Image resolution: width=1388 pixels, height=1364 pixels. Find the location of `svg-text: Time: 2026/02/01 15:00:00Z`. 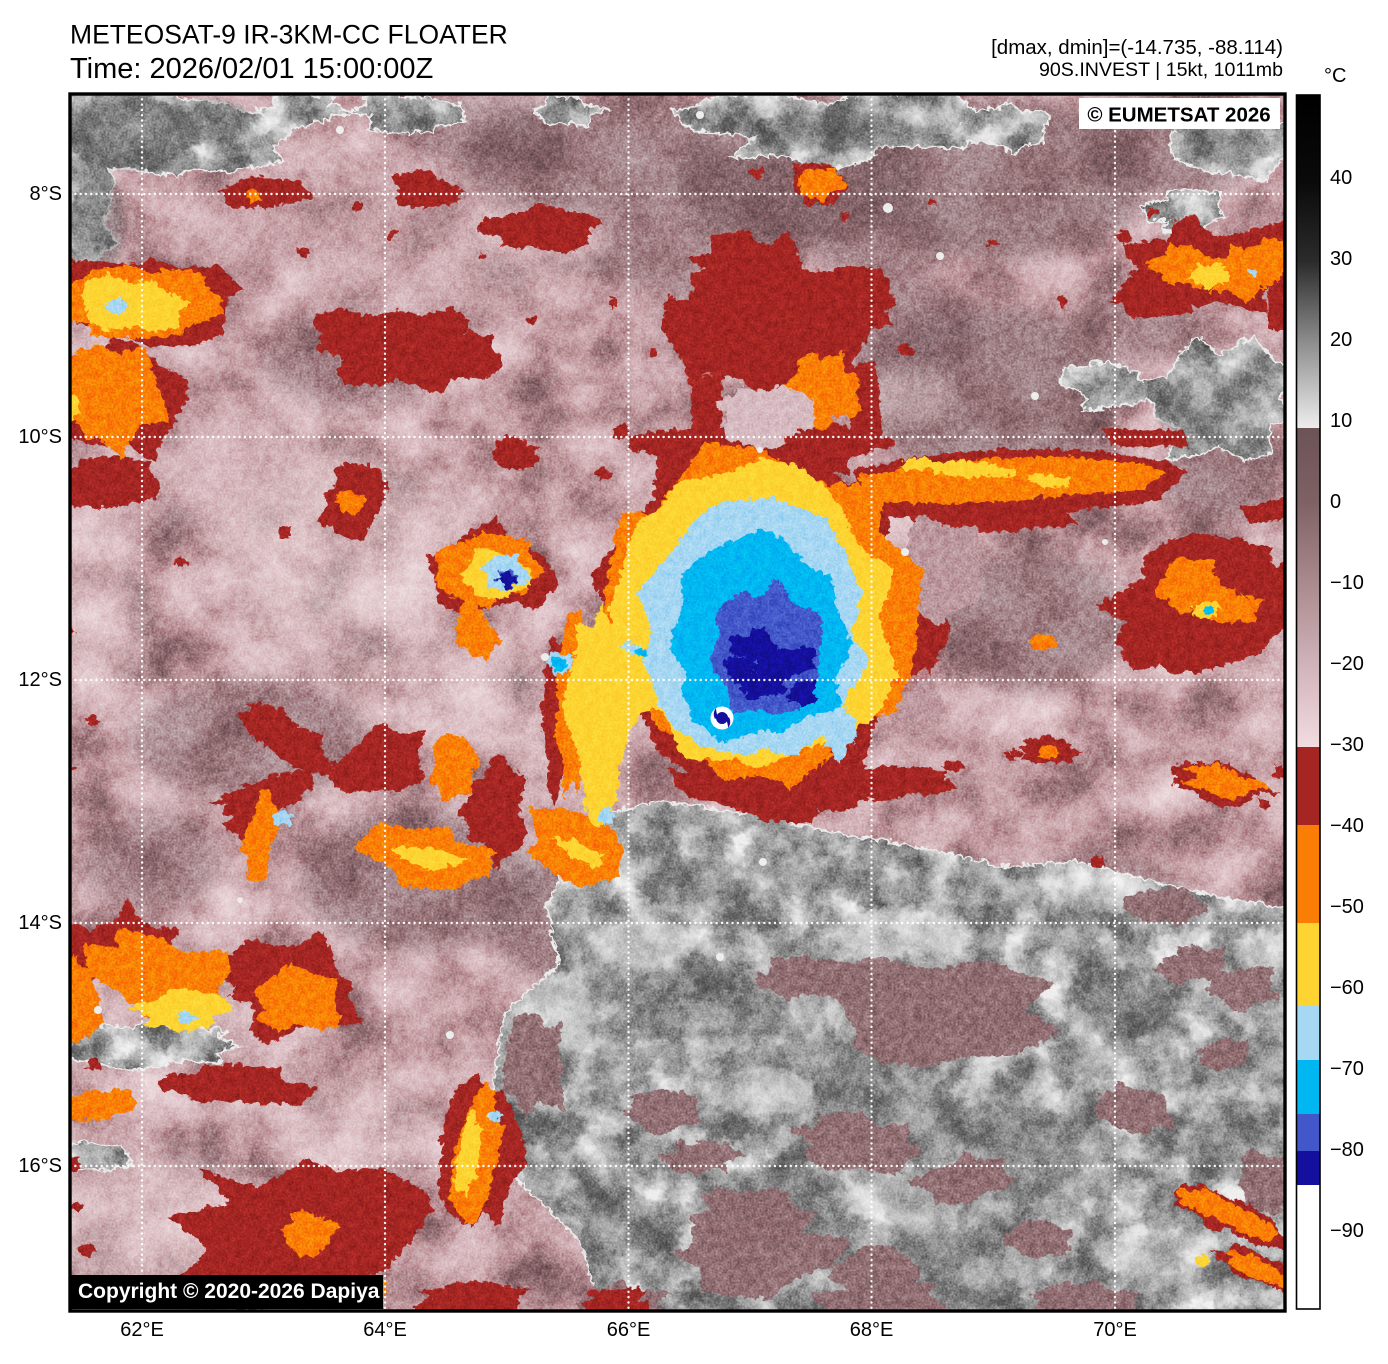

svg-text: Time: 2026/02/01 15:00:00Z is located at coordinates (251, 69).